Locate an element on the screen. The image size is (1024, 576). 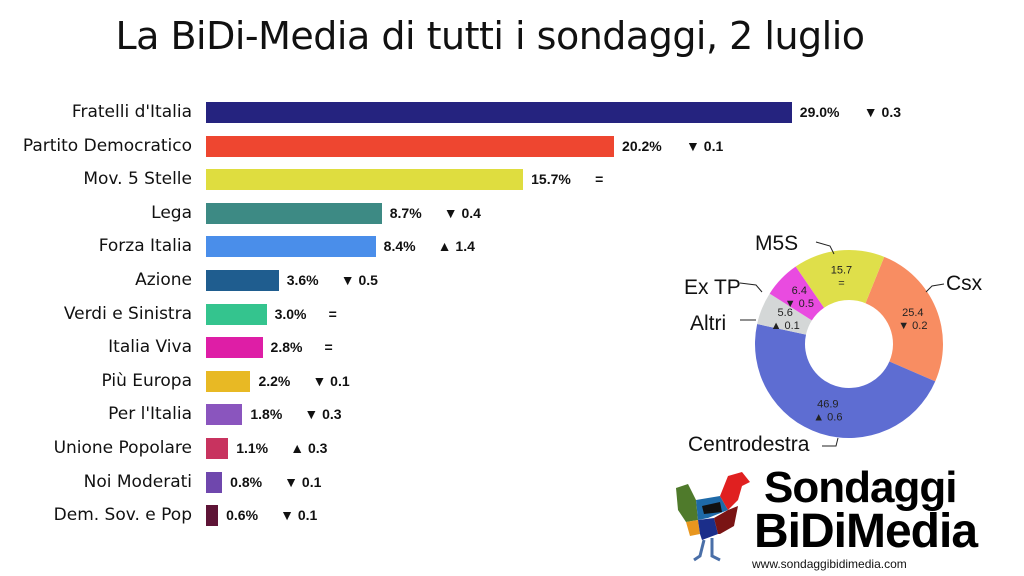
label-centrodestra: Centrodestra is located at coordinates (749, 444).